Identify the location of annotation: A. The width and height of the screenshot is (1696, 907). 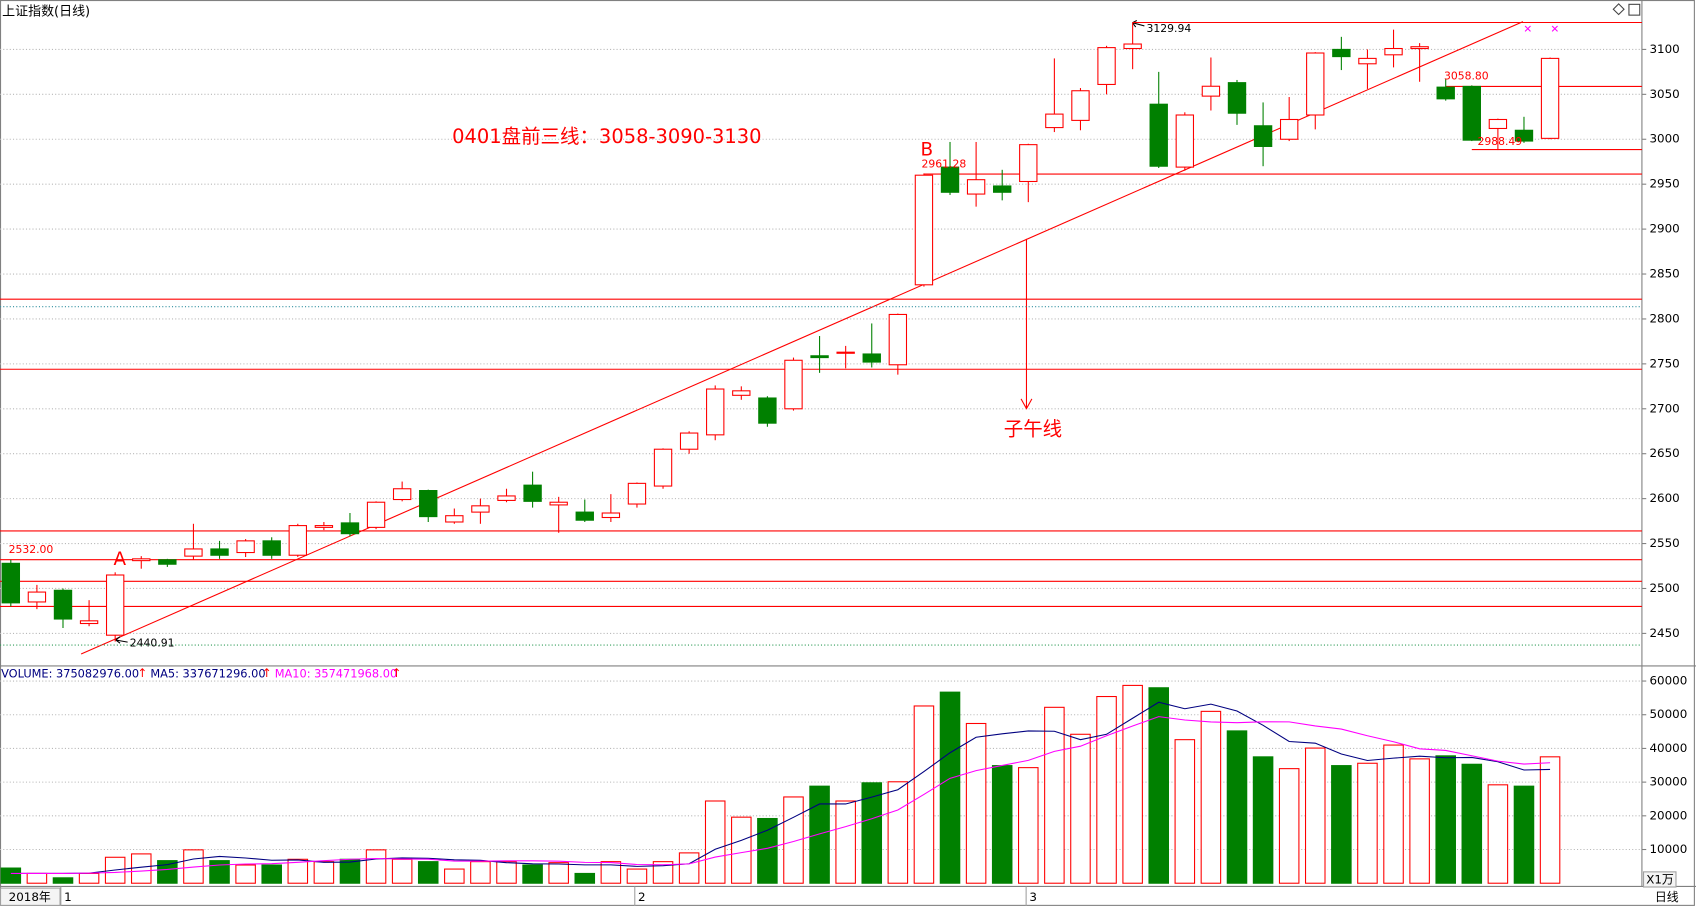
(120, 559).